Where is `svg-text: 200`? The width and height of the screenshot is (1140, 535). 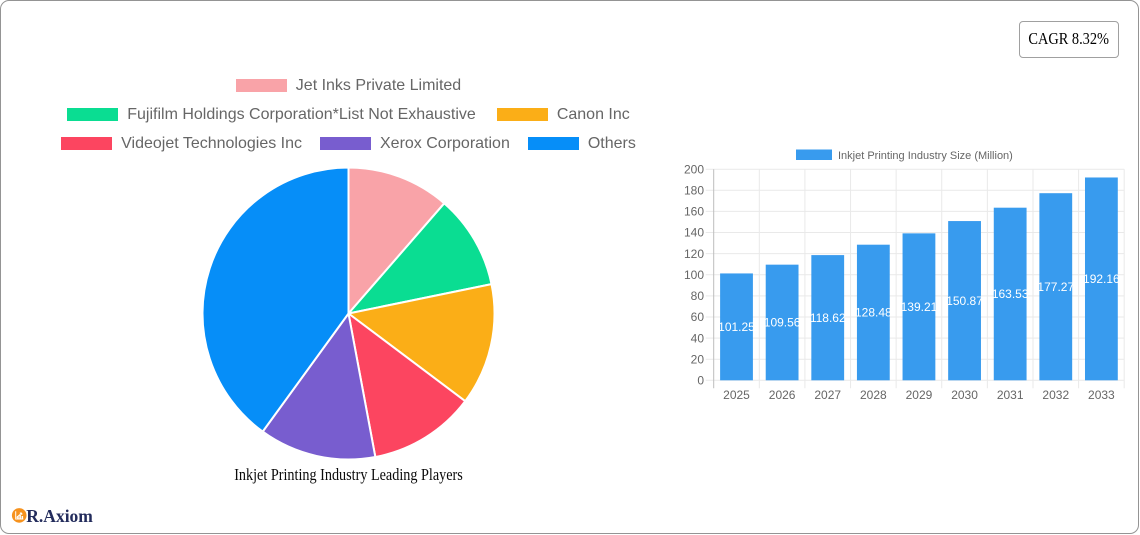
svg-text: 200 is located at coordinates (694, 169).